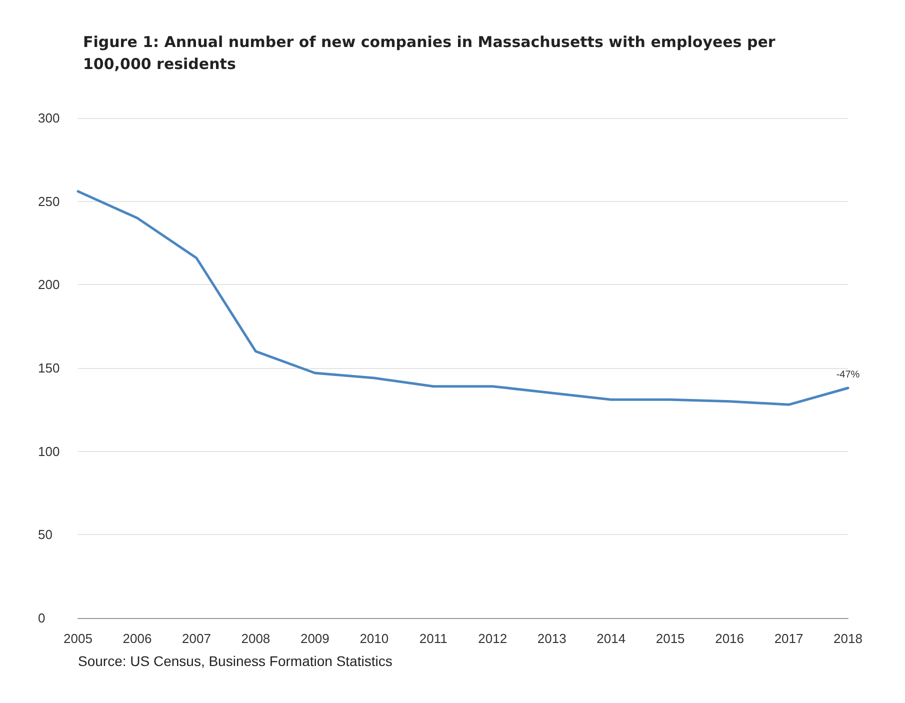  What do you see at coordinates (45, 534) in the screenshot?
I see `y-tick-label: 50` at bounding box center [45, 534].